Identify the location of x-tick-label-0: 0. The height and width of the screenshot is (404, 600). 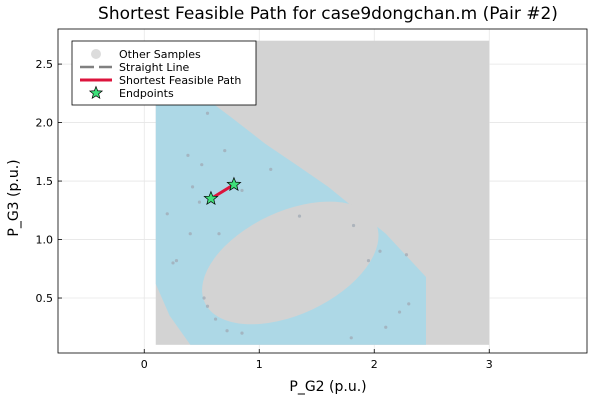
(144, 364).